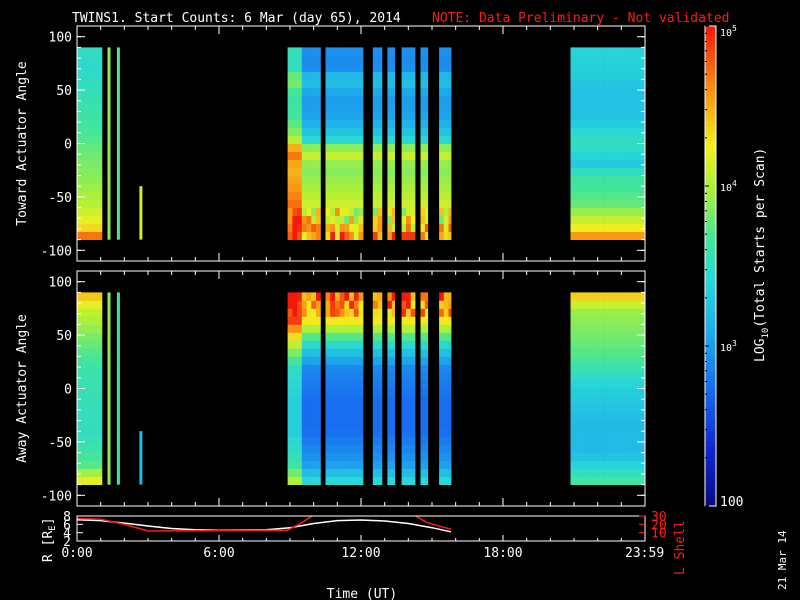 The image size is (800, 600). What do you see at coordinates (659, 517) in the screenshot?
I see `lshell-tick-label: 30` at bounding box center [659, 517].